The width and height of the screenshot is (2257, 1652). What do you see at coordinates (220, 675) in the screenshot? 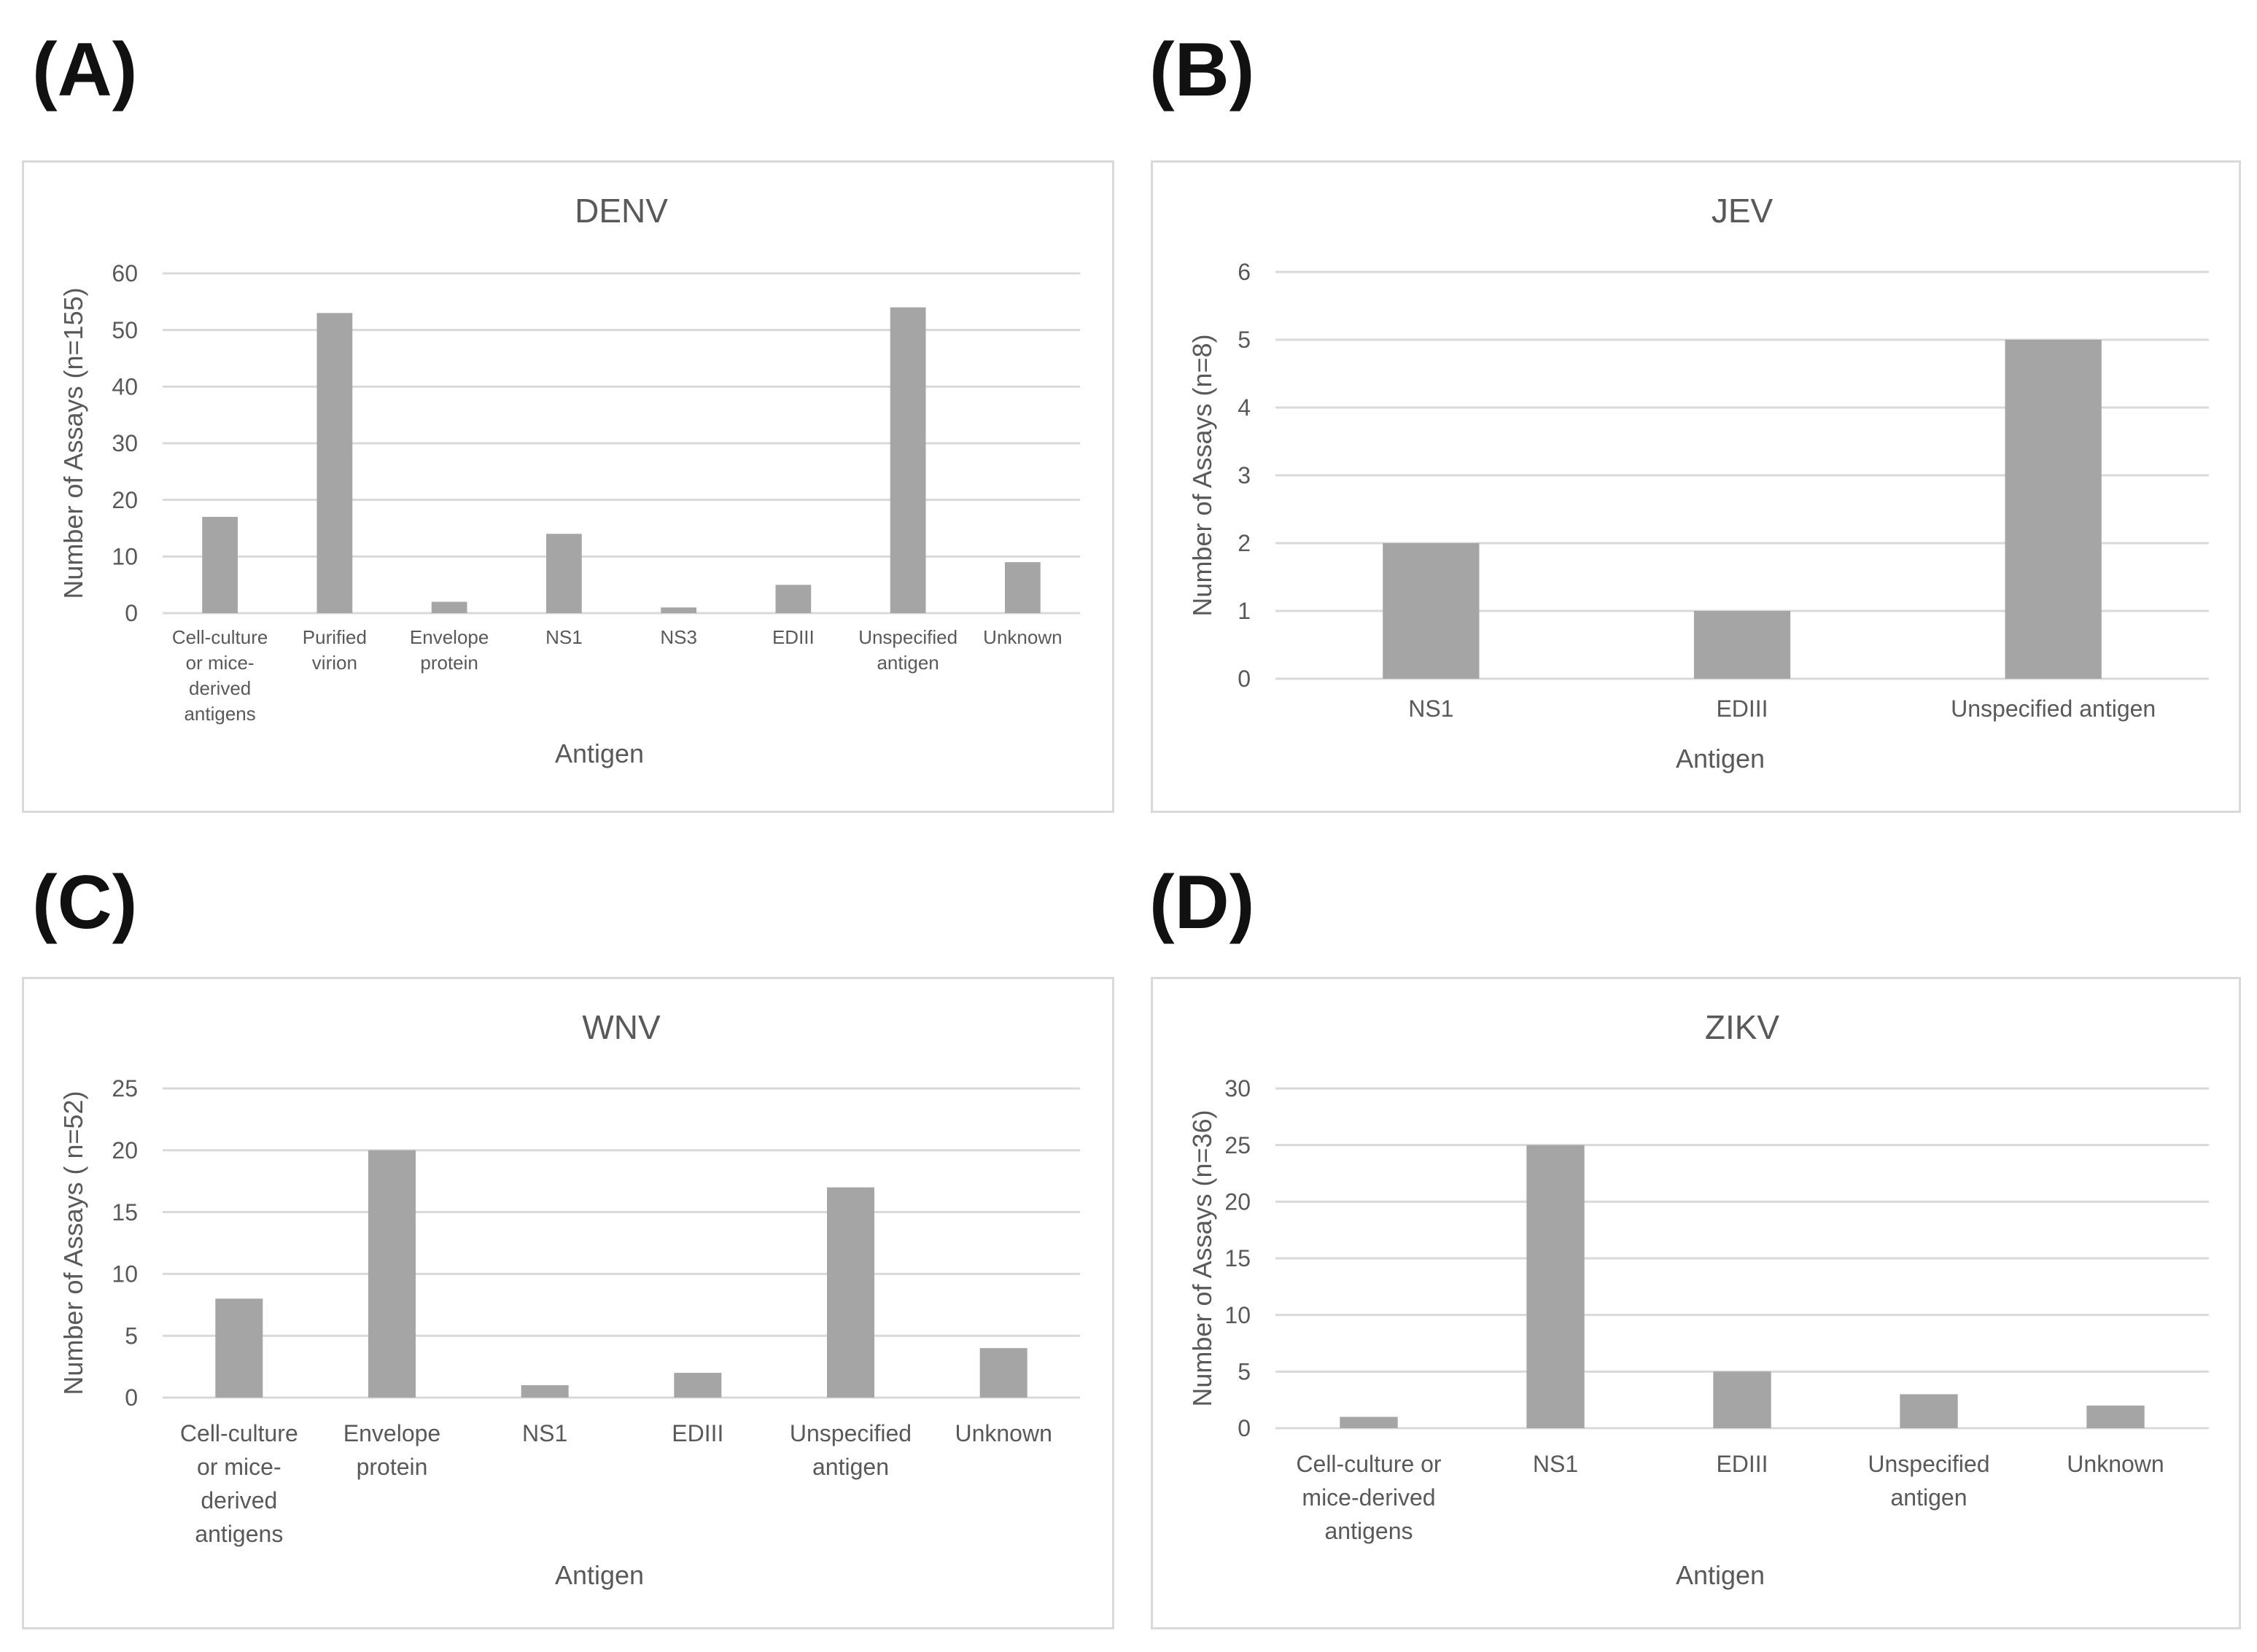
I see `denv-xtick-0: Cell-culture or mice-derived antigens` at bounding box center [220, 675].